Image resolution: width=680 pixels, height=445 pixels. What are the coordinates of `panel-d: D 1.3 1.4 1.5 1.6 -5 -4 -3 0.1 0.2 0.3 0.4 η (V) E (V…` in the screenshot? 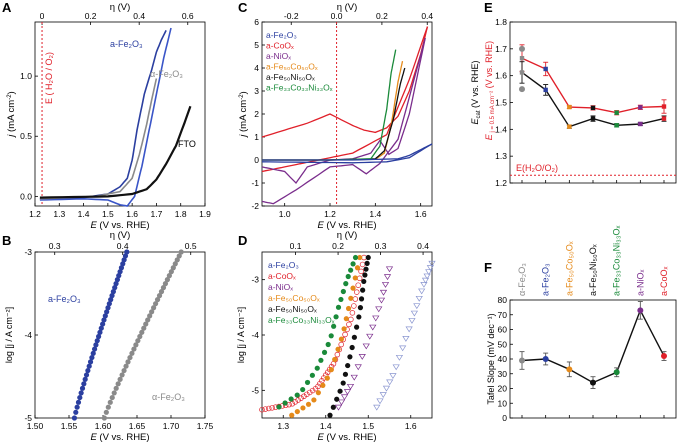 It's located at (336, 336).